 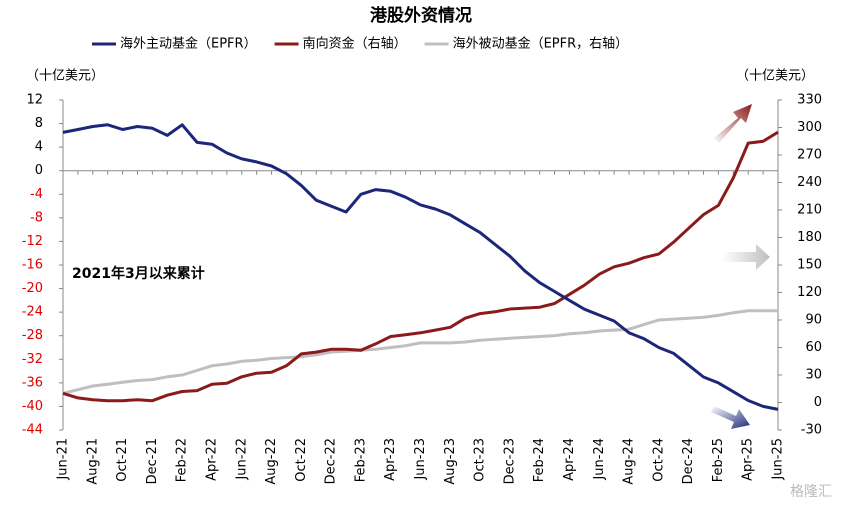 What do you see at coordinates (32, 359) in the screenshot?
I see `y-tick-label: -32` at bounding box center [32, 359].